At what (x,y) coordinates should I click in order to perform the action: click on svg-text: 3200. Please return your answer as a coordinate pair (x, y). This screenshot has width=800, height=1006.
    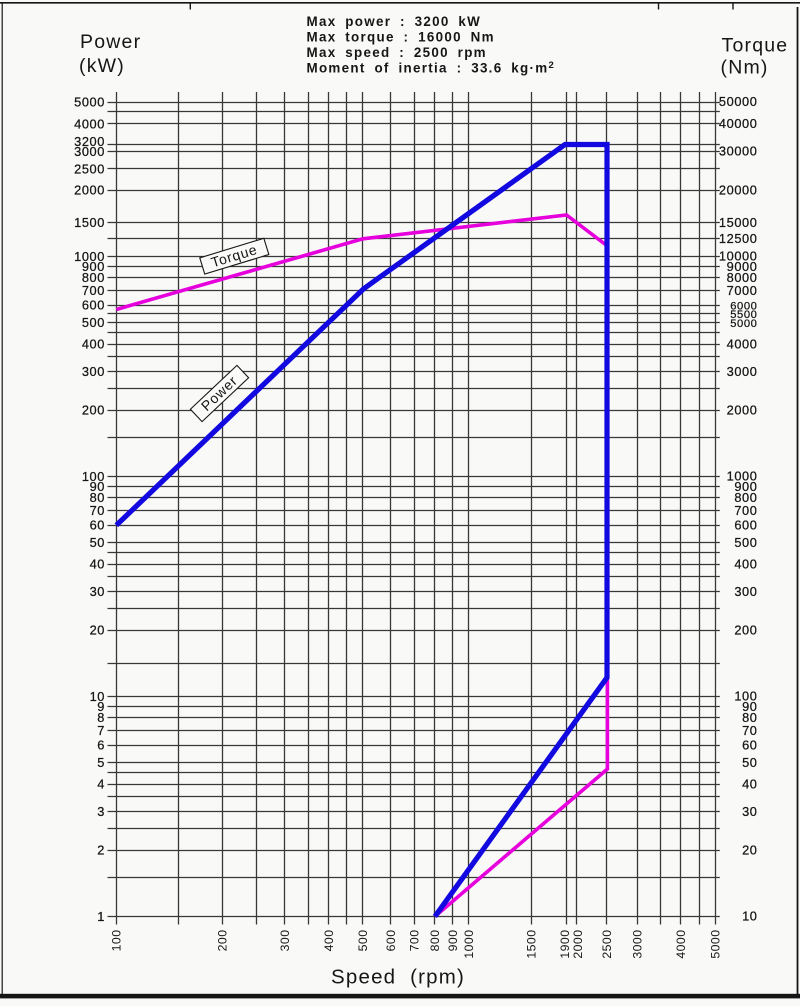
    Looking at the image, I should click on (89, 141).